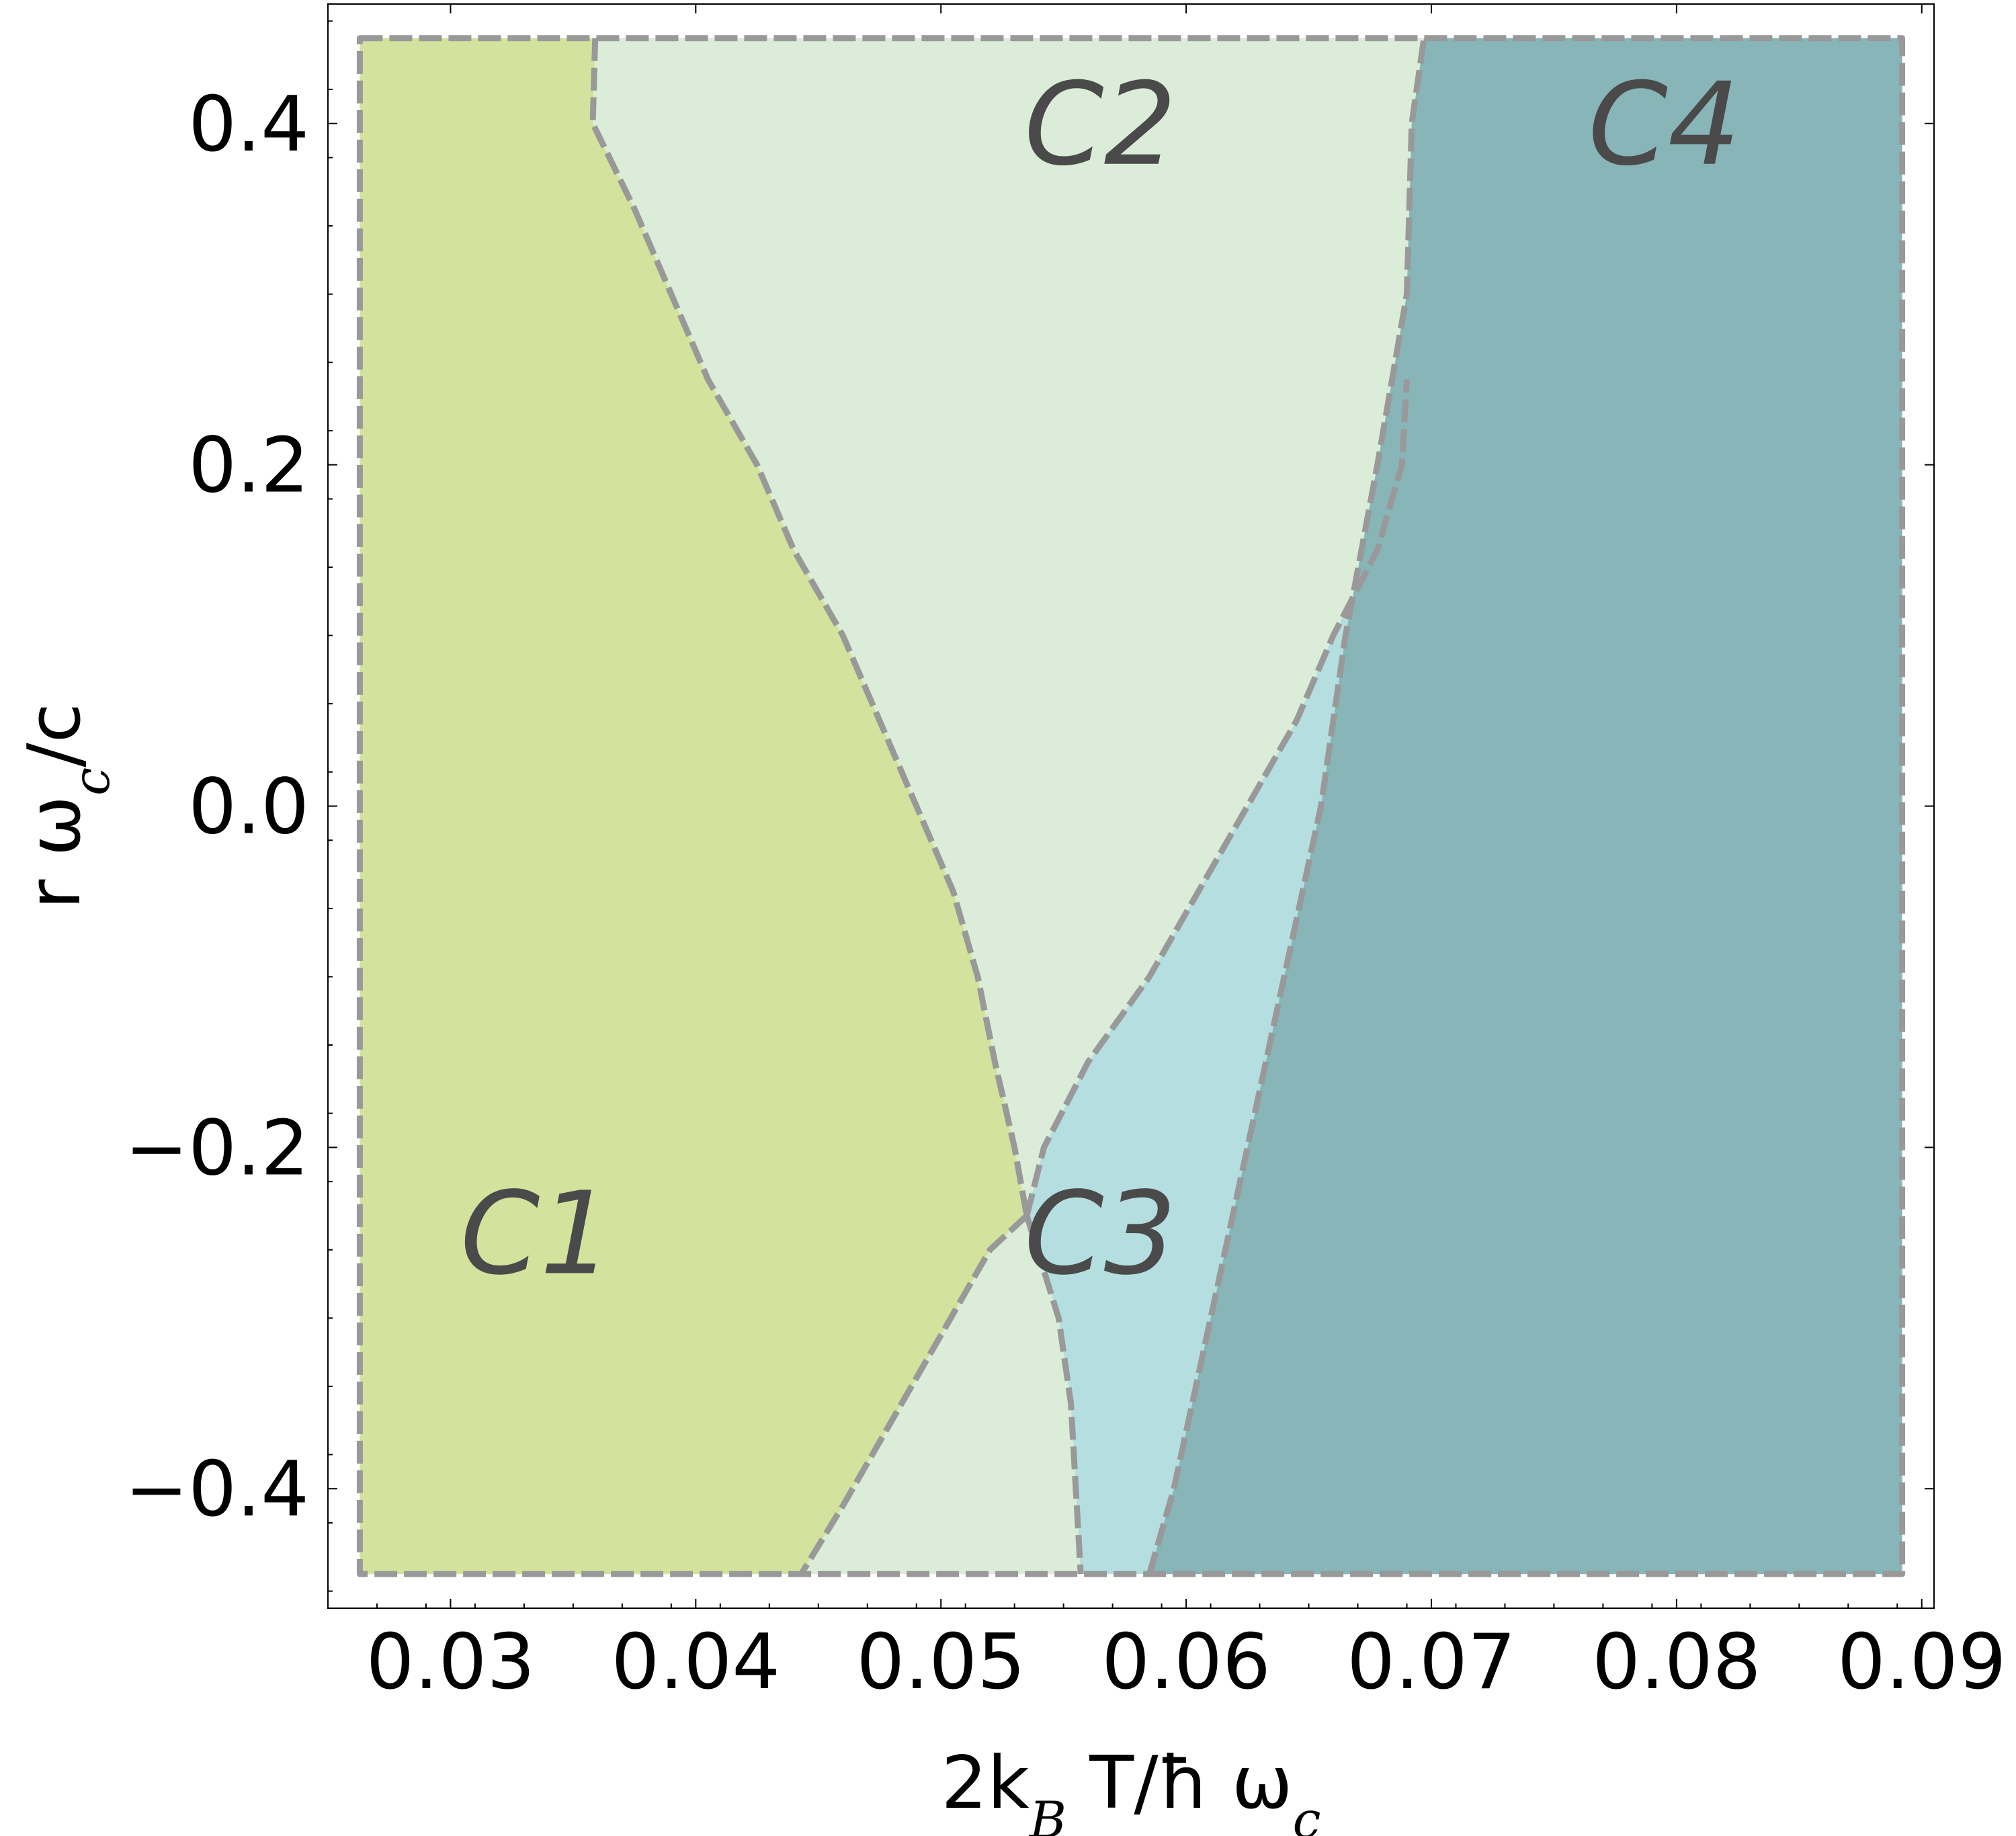  What do you see at coordinates (696, 1662) in the screenshot?
I see `x-tick-label: 0.04` at bounding box center [696, 1662].